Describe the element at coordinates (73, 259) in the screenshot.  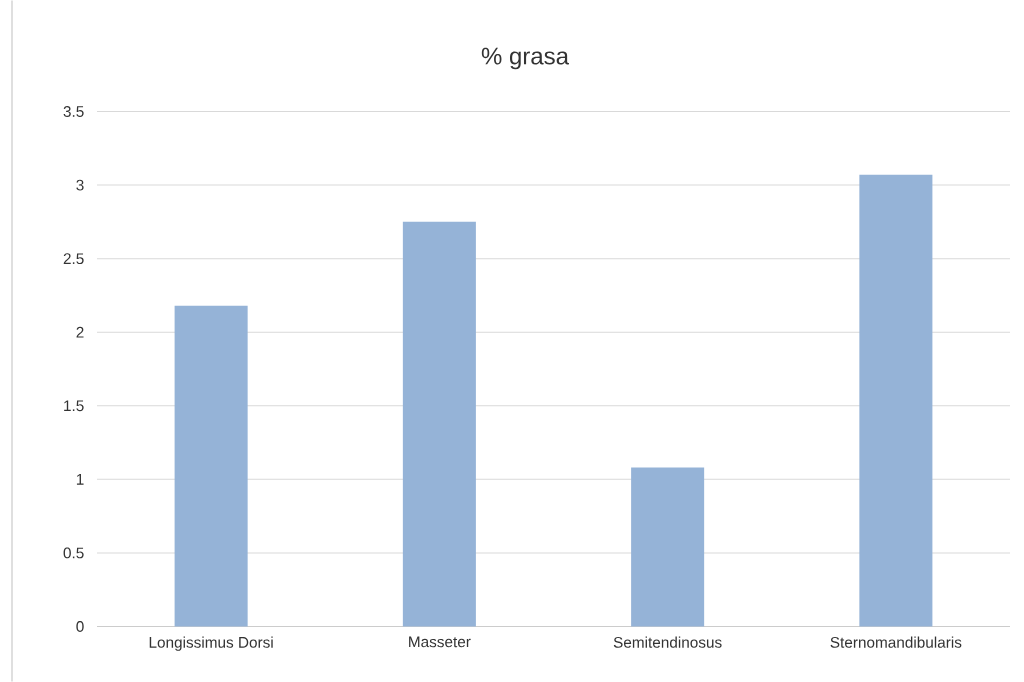
I see `y-tick-label: 2.5` at that location.